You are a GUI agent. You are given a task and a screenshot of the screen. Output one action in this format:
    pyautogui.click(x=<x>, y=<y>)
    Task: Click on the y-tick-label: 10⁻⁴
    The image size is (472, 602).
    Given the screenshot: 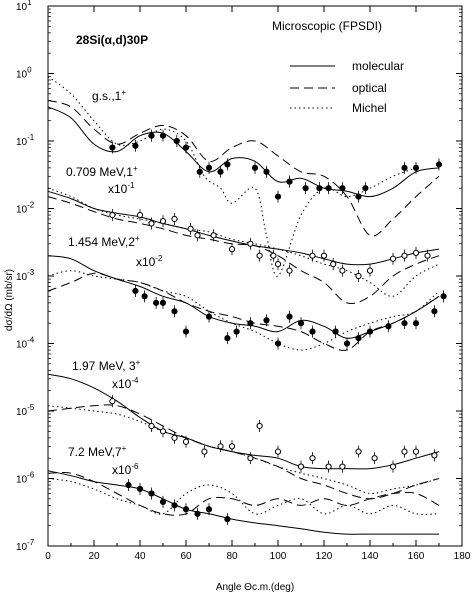 What is the action you would take?
    pyautogui.click(x=25, y=343)
    